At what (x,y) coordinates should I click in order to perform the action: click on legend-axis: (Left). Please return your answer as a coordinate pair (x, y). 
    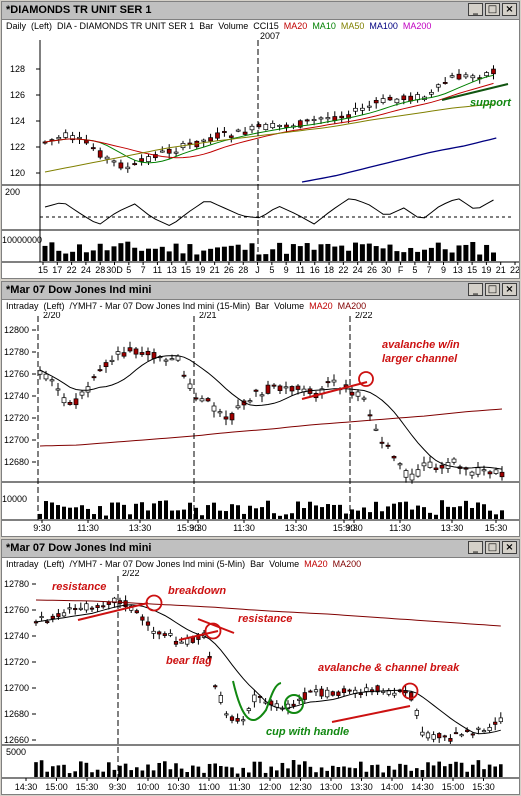
    Looking at the image, I should click on (54, 564).